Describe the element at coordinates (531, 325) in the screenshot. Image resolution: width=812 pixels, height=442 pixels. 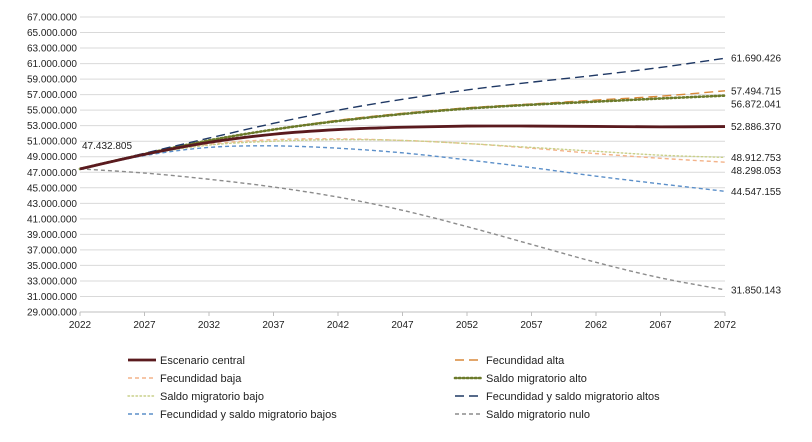
I see `x-tick-label: 2057` at that location.